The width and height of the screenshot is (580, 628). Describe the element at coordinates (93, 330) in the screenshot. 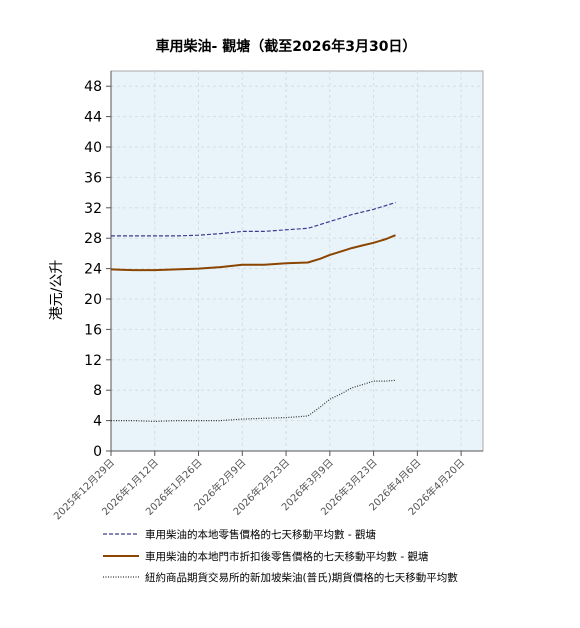

I see `y-tick-label: 16` at that location.